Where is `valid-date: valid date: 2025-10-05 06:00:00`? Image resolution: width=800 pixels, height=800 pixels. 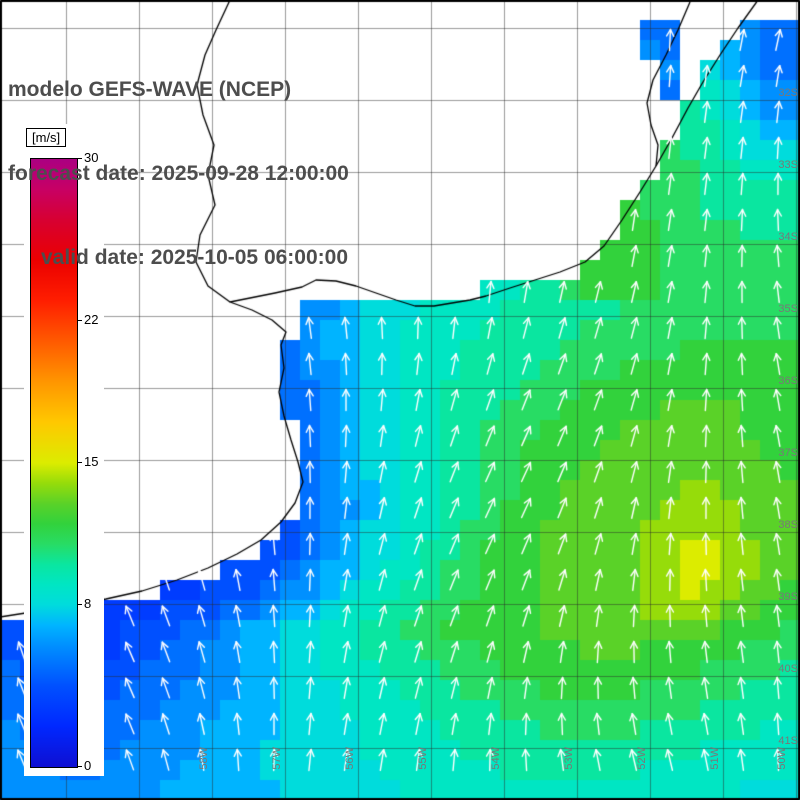
valid-date: valid date: 2025-10-05 06:00:00 is located at coordinates (195, 257).